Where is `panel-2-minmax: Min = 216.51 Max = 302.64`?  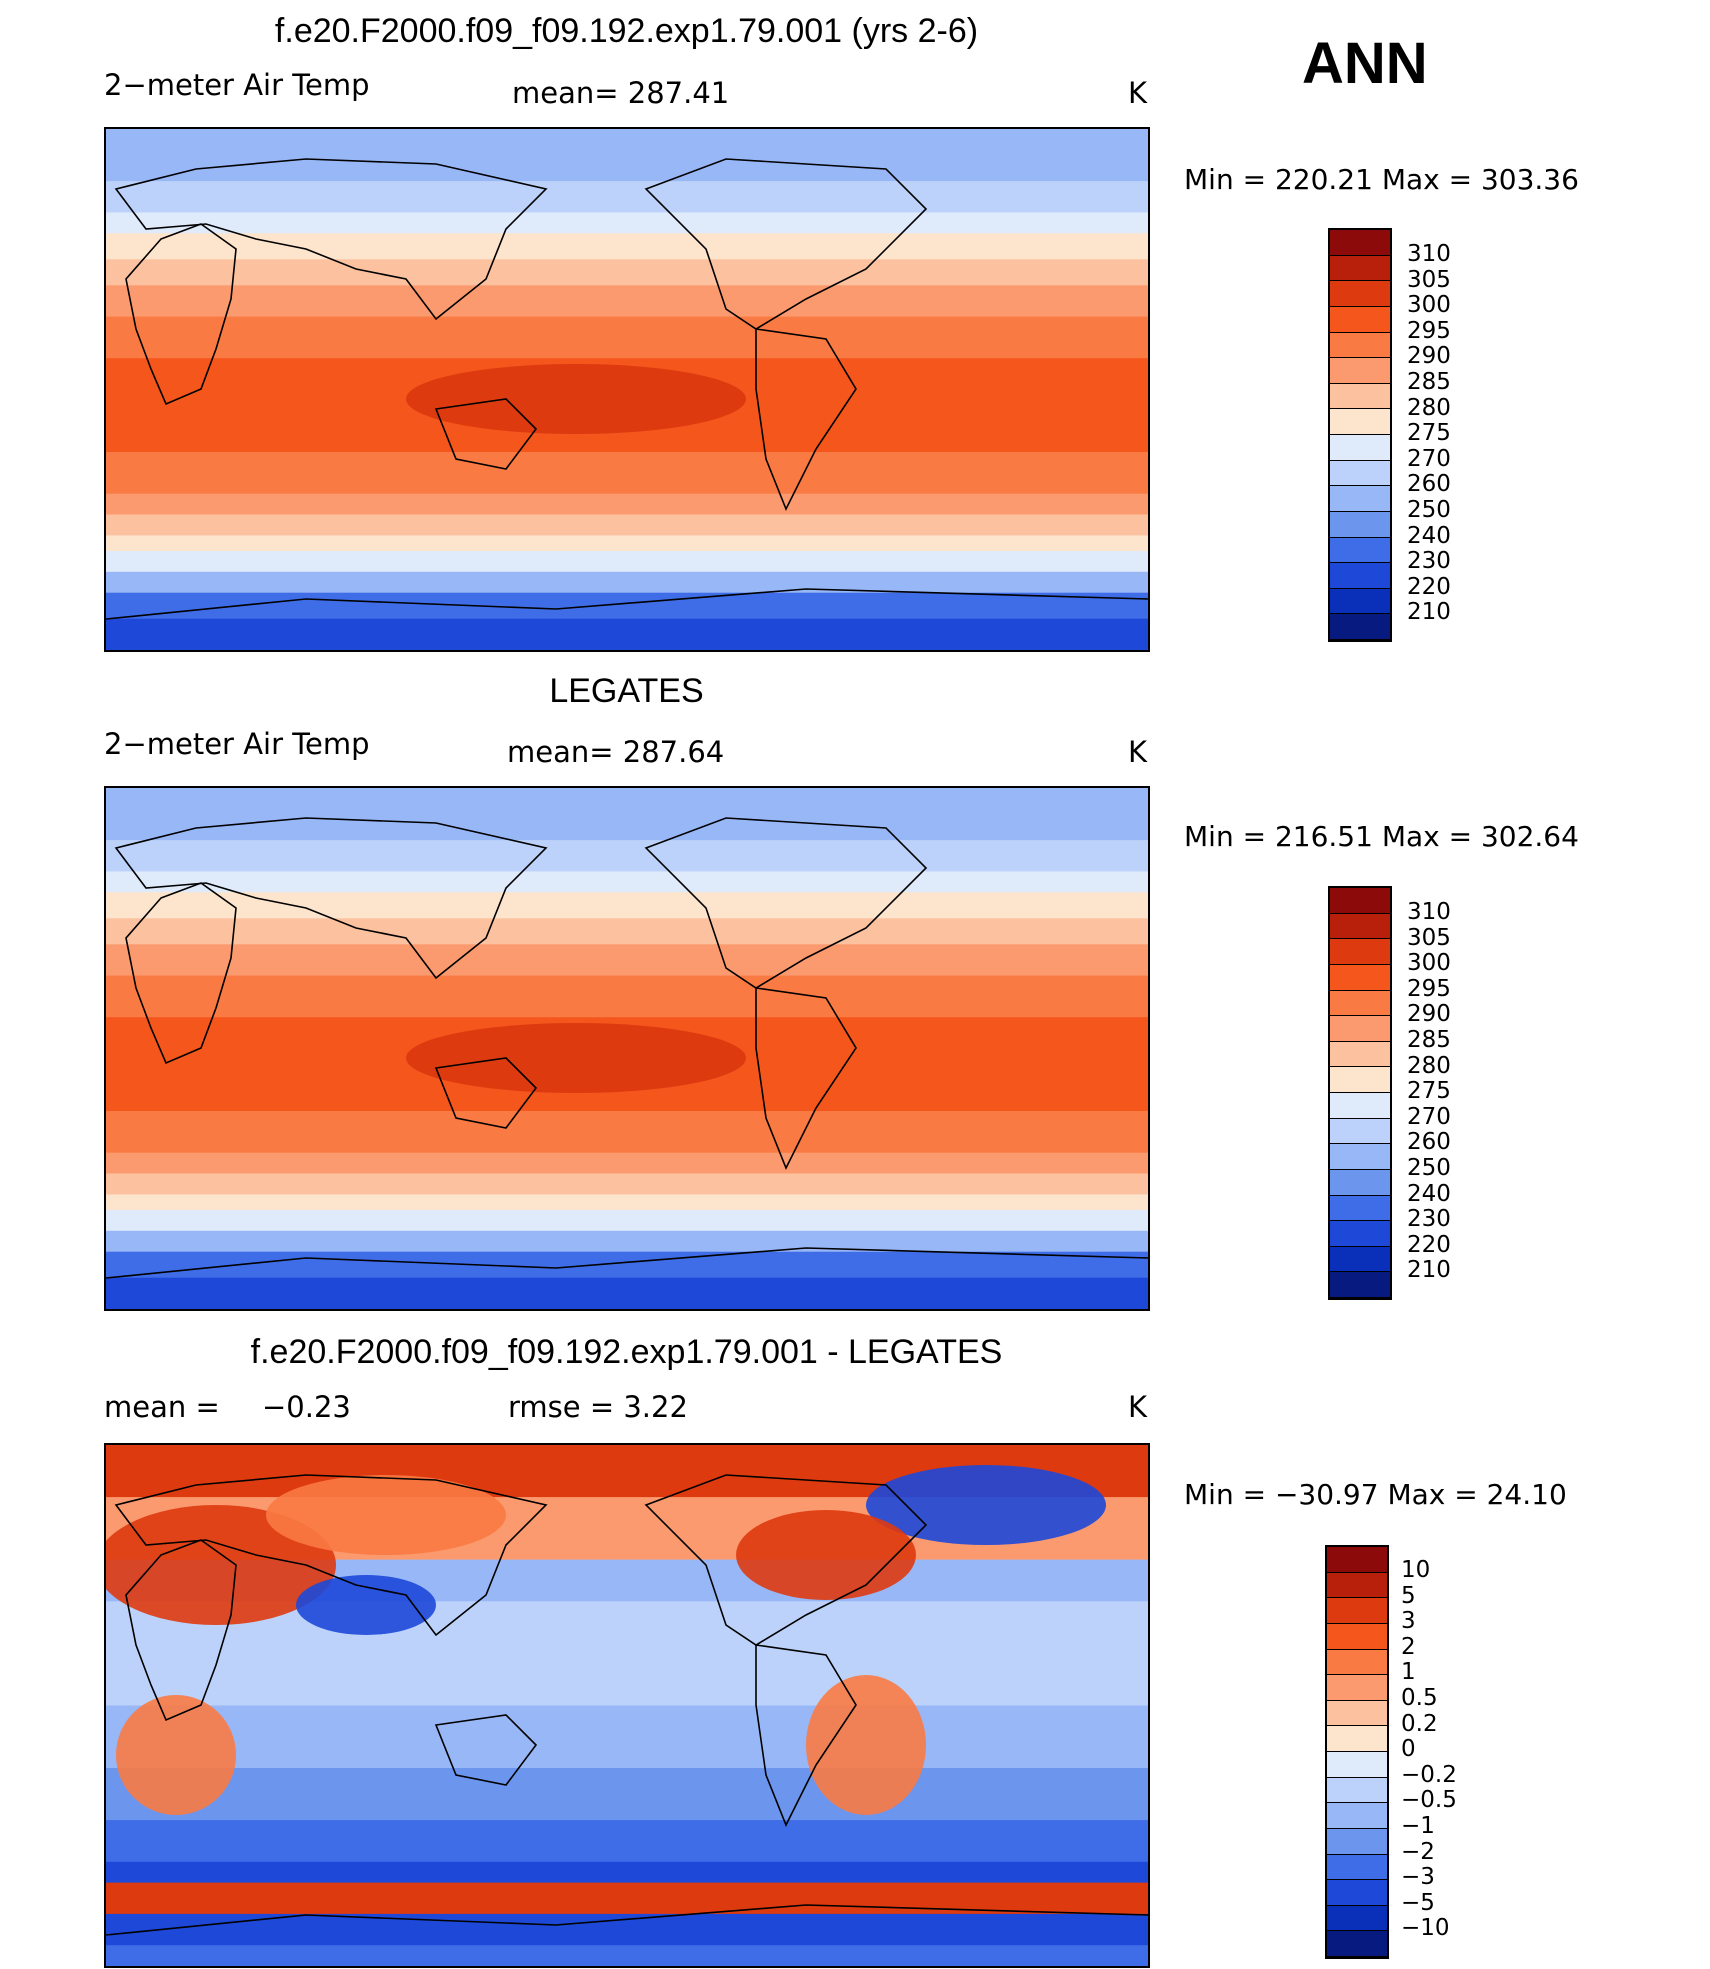
panel-2-minmax: Min = 216.51 Max = 302.64 is located at coordinates (1381, 836).